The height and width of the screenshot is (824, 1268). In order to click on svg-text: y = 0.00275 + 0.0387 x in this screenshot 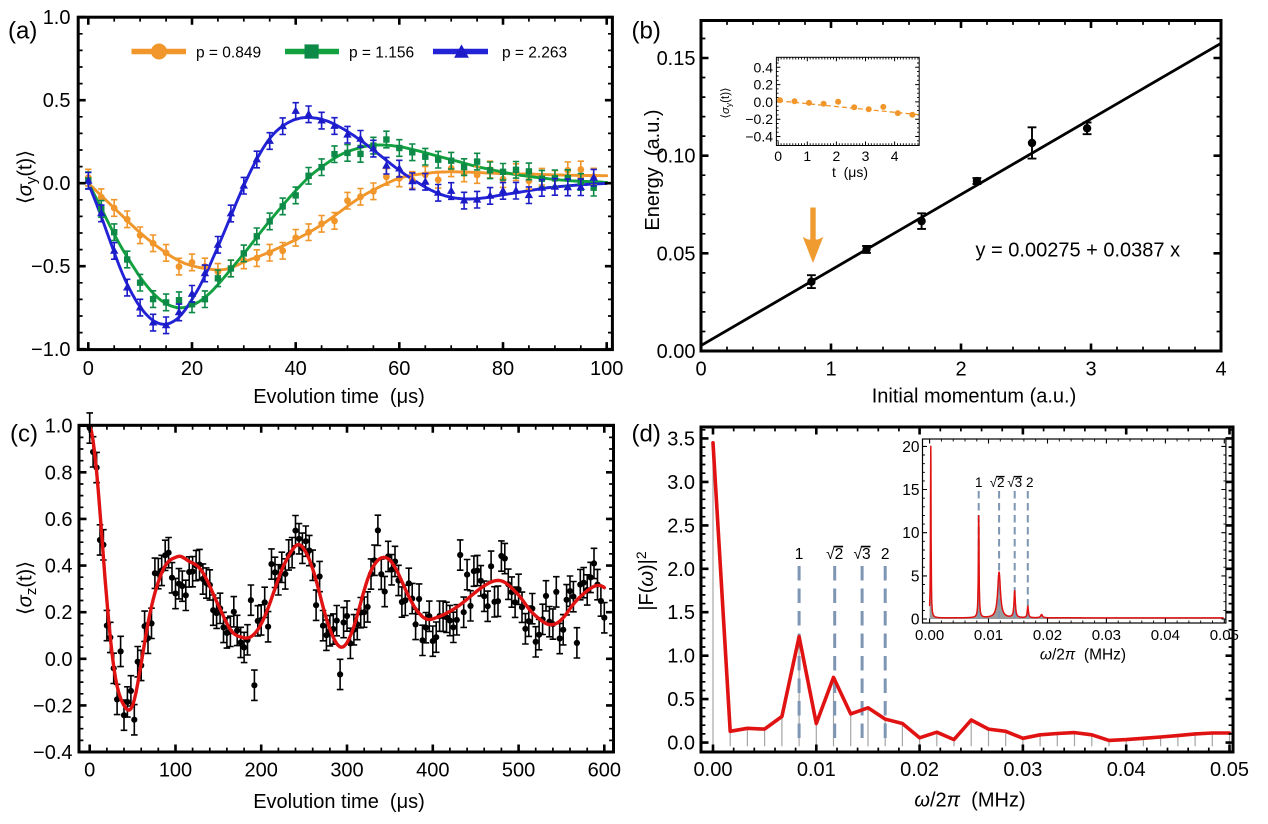, I will do `click(1078, 251)`.